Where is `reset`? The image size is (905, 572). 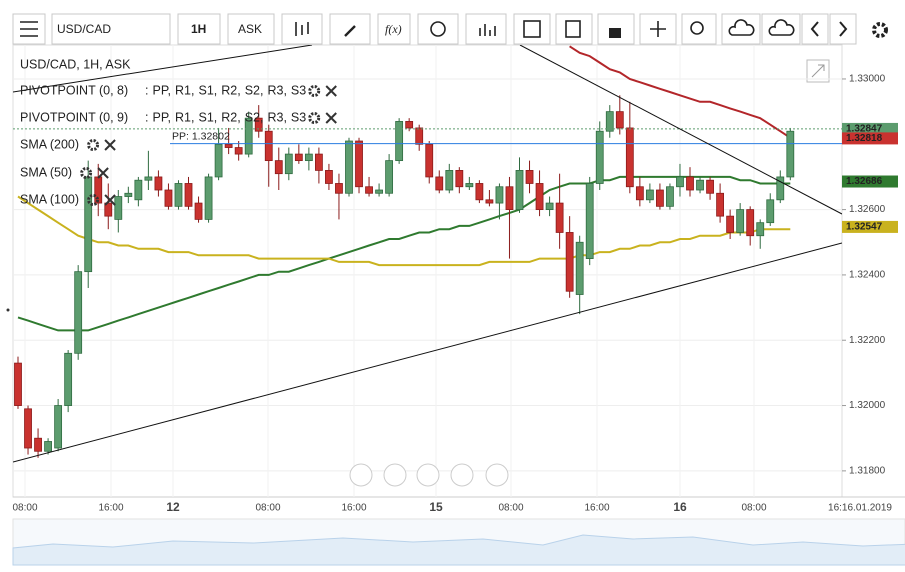 reset is located at coordinates (428, 475).